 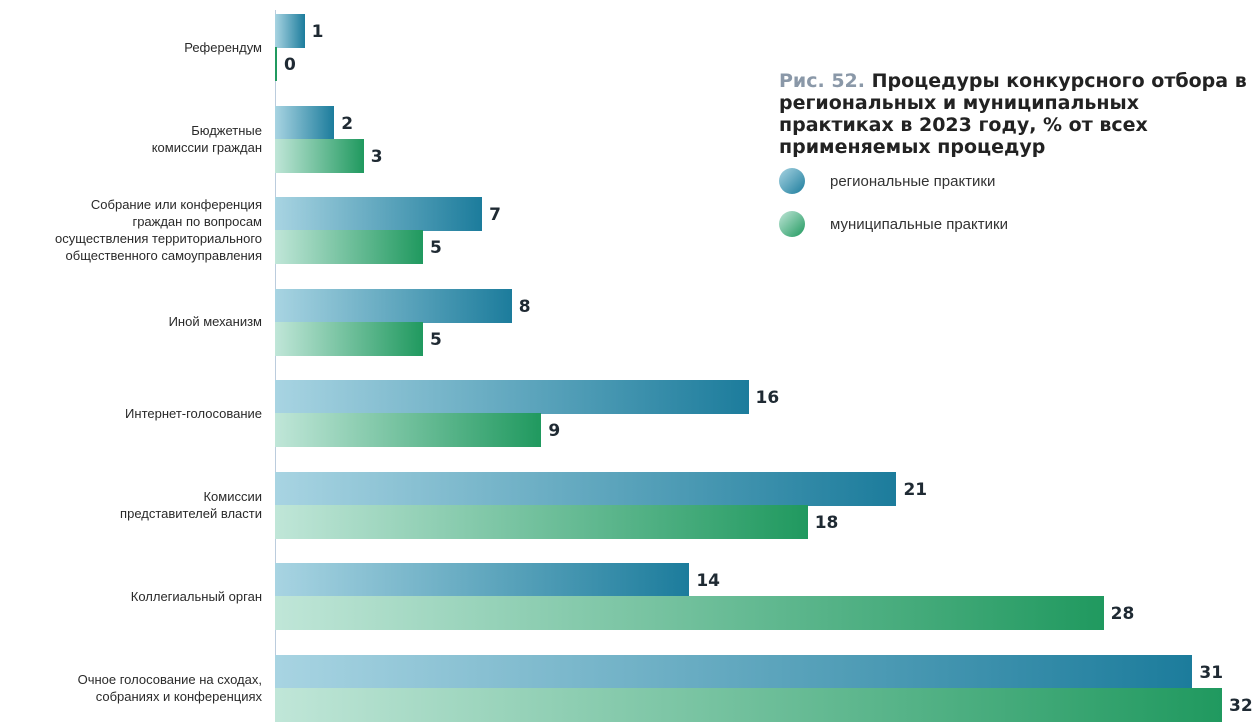 I want to click on category-label: Референдум, so click(x=223, y=47).